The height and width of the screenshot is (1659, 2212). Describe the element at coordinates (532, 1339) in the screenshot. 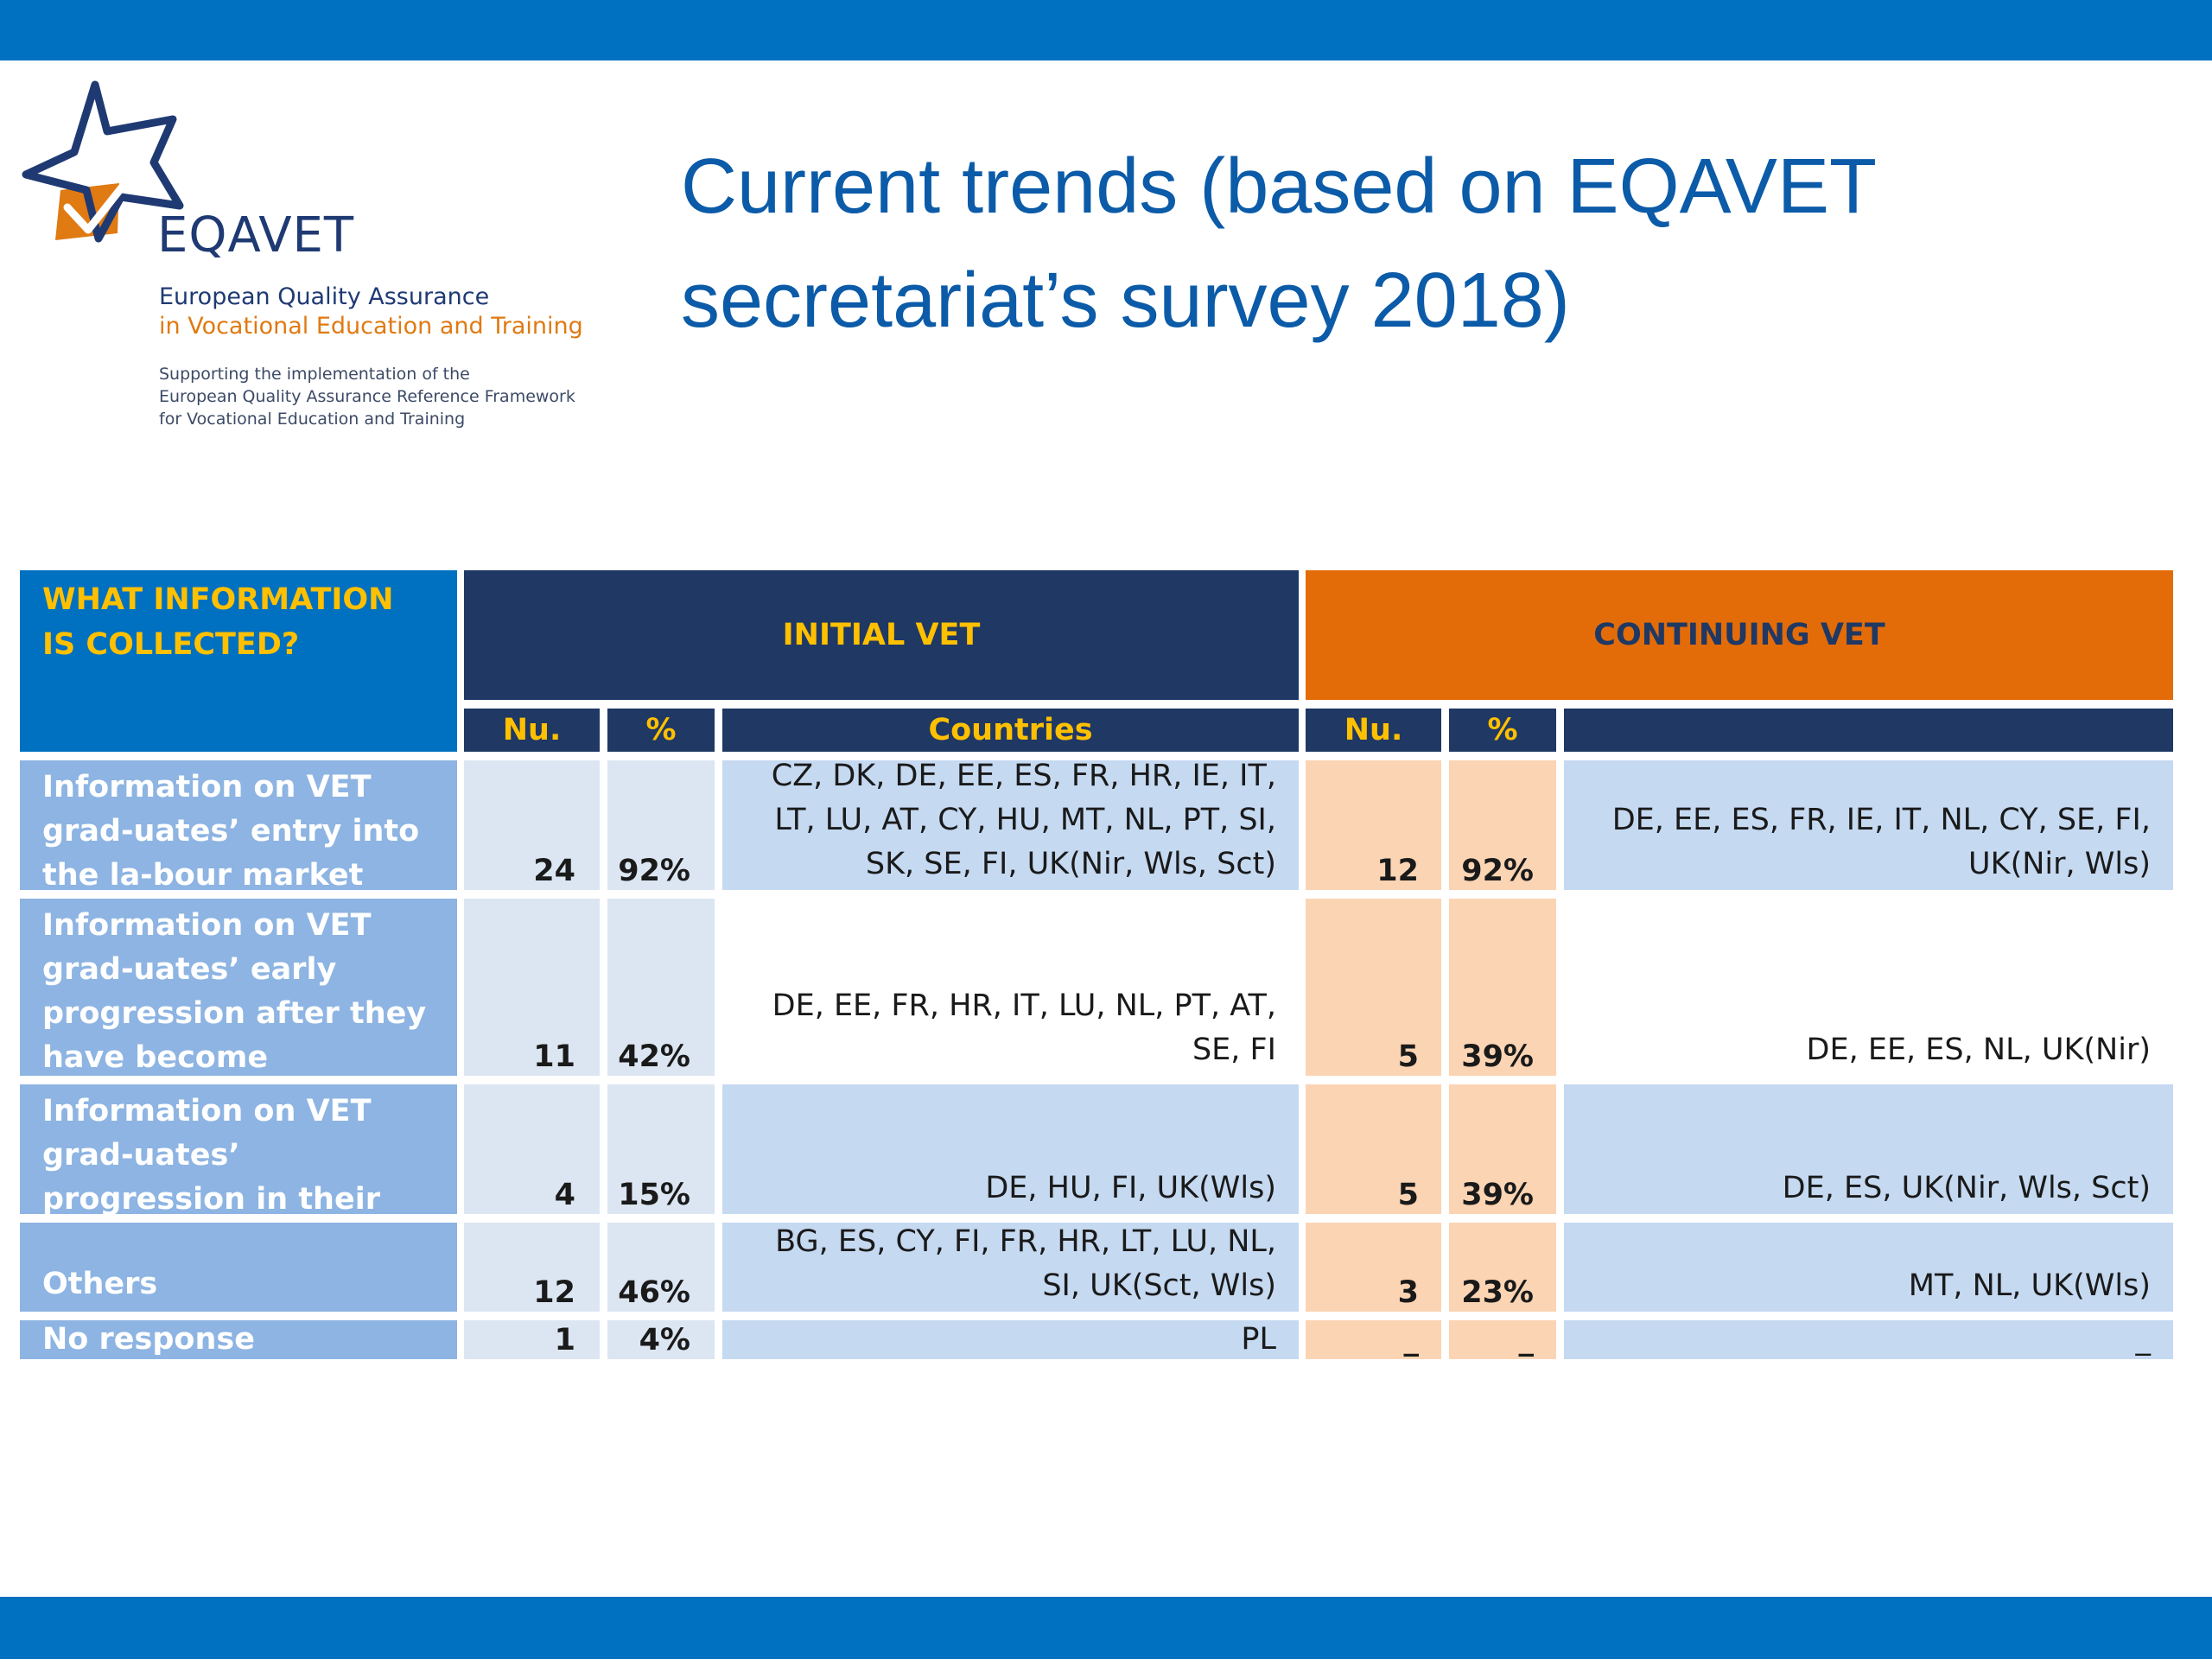

I see `ivet-num-cell: 1` at that location.